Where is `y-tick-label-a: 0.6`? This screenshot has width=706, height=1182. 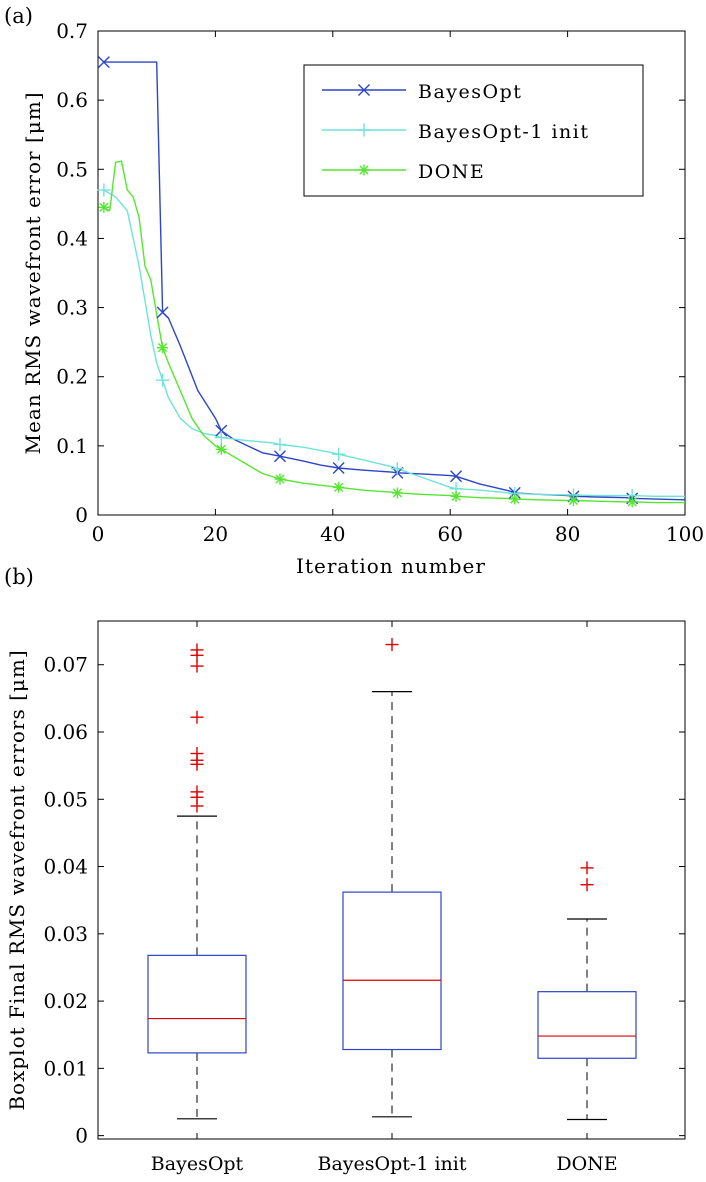
y-tick-label-a: 0.6 is located at coordinates (72, 100).